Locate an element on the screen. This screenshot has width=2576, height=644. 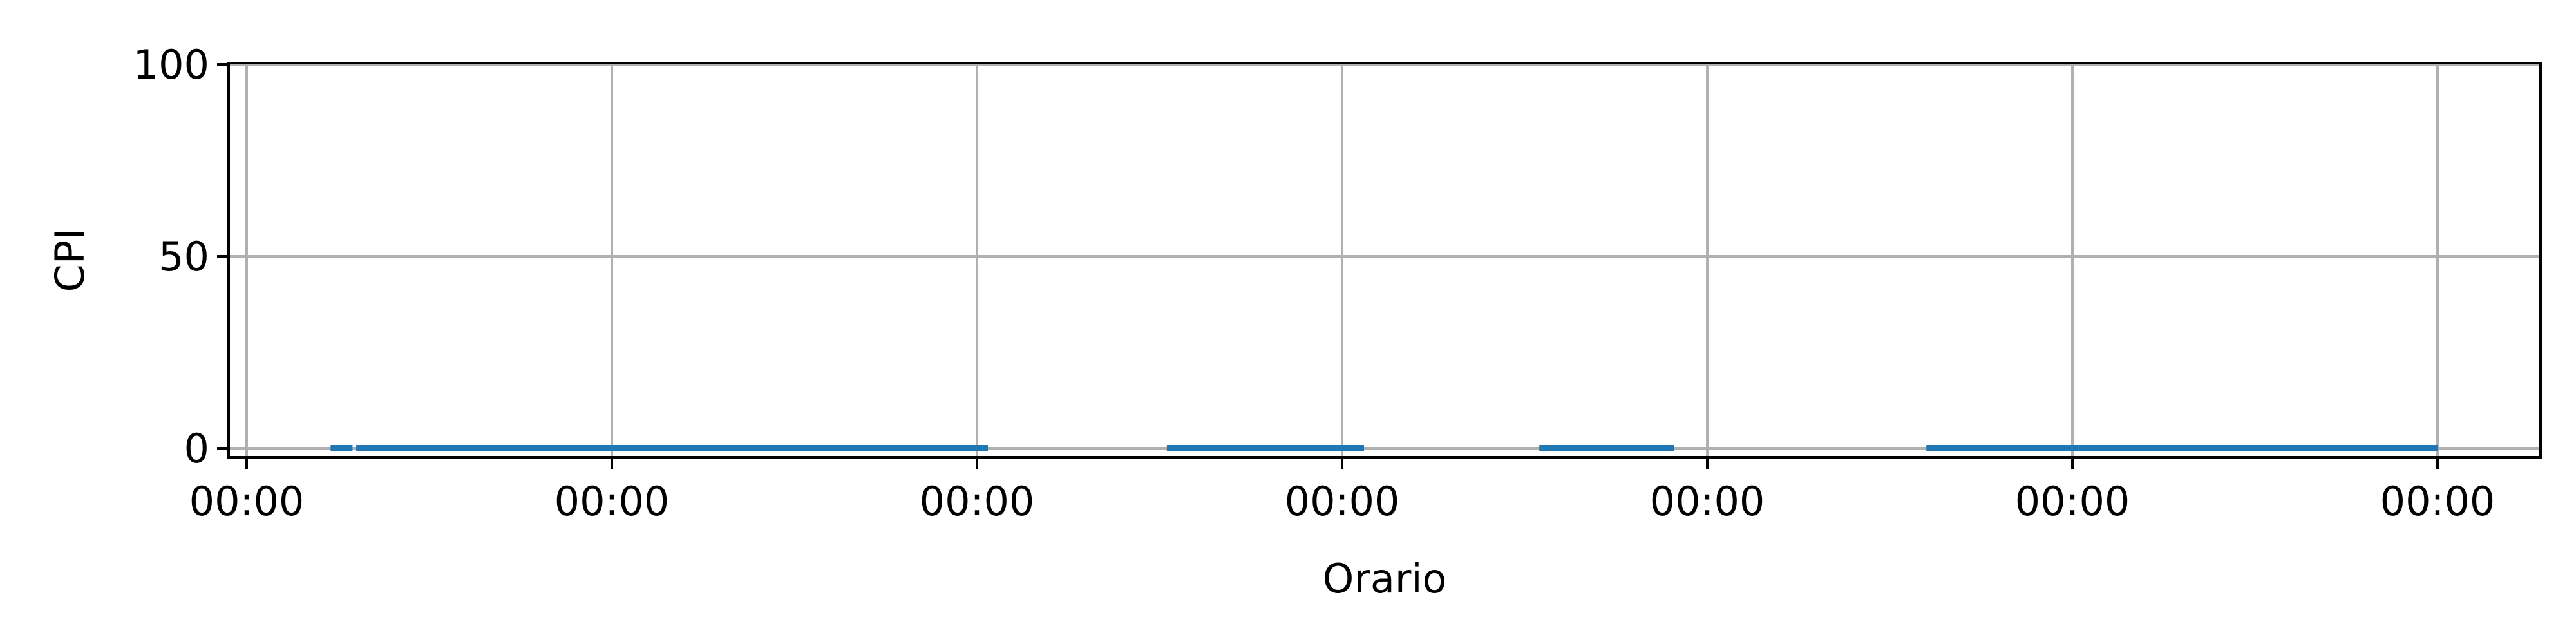
y-tick-label: 50 is located at coordinates (183, 256).